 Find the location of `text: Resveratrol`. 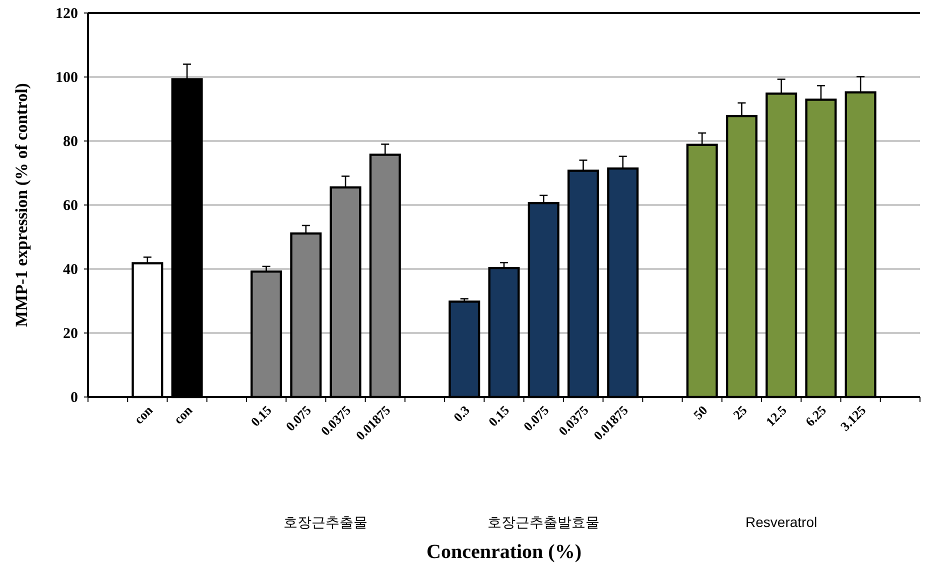

text: Resveratrol is located at coordinates (782, 522).